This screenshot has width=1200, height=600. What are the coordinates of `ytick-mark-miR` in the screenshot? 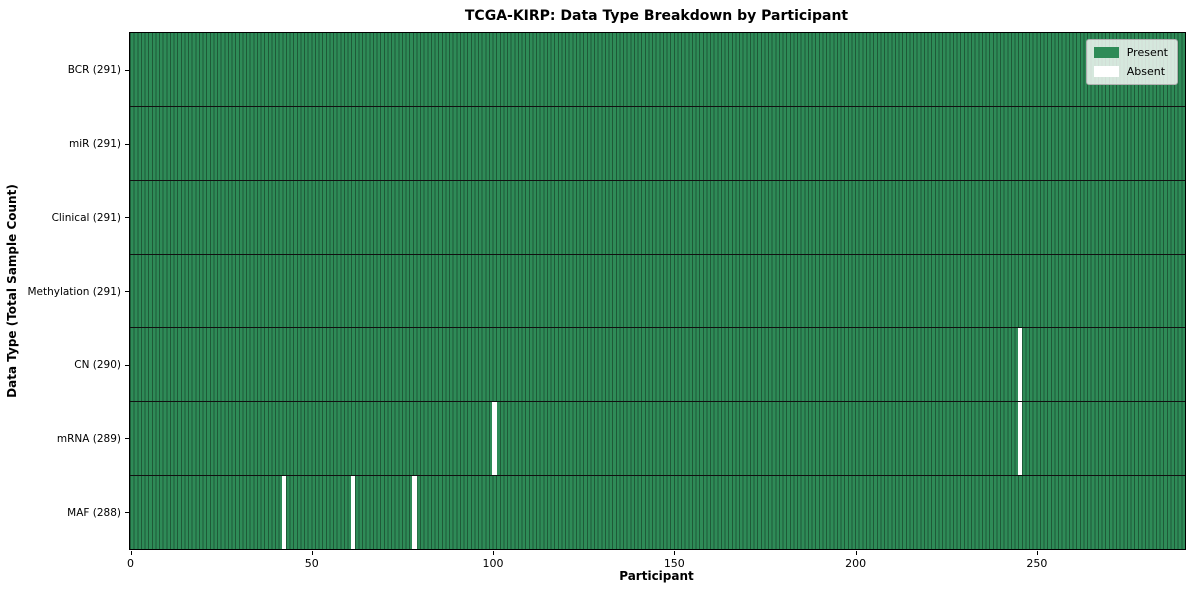 It's located at (127, 144).